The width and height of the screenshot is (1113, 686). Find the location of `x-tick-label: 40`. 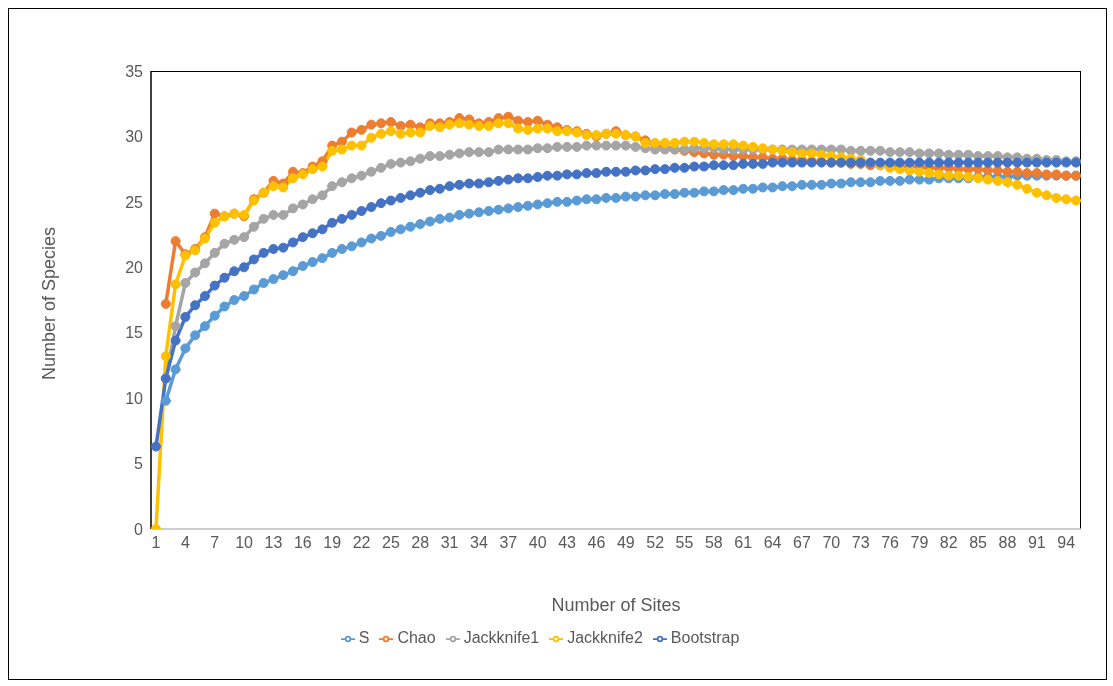

x-tick-label: 40 is located at coordinates (537, 543).